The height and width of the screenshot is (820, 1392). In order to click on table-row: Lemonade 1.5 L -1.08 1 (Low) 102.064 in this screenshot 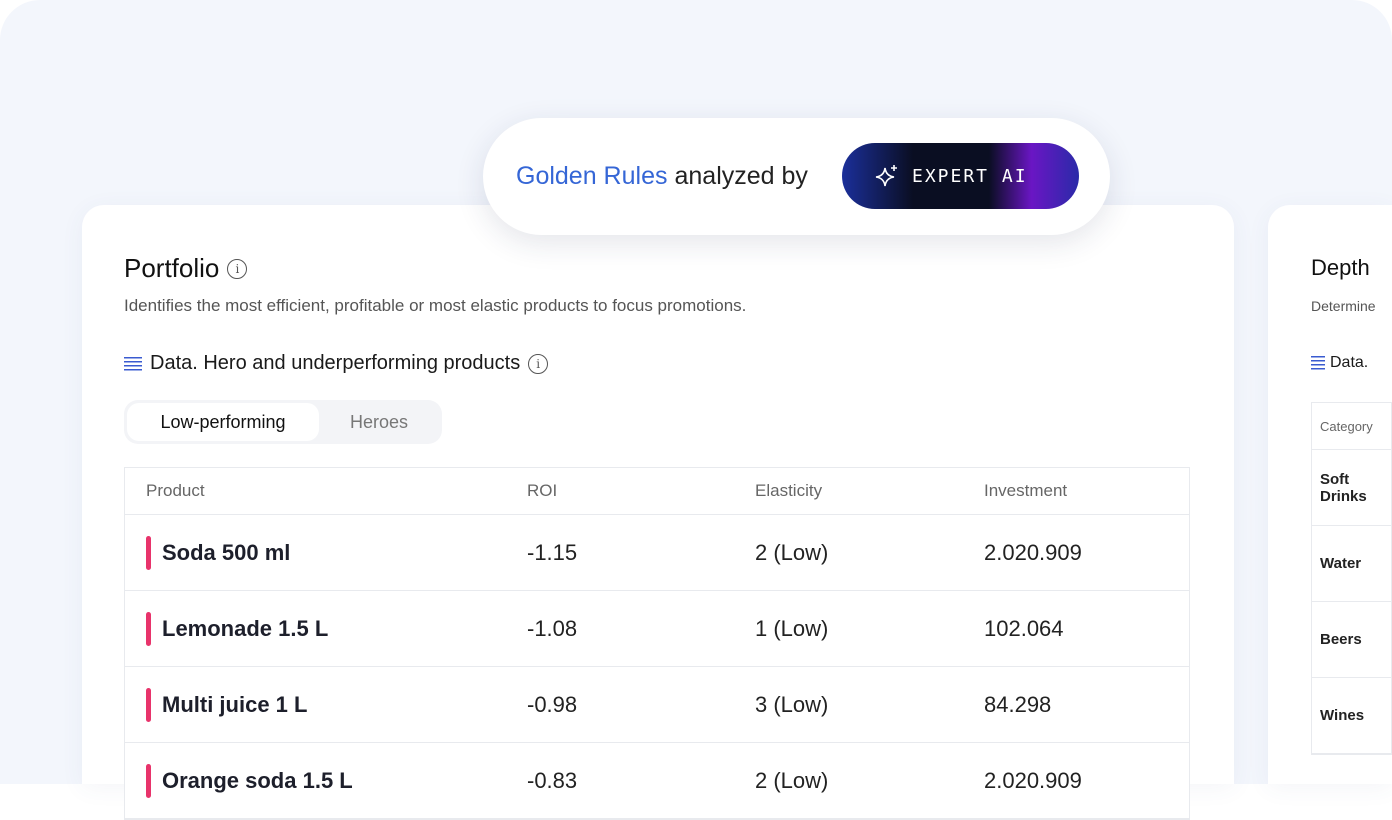, I will do `click(657, 629)`.